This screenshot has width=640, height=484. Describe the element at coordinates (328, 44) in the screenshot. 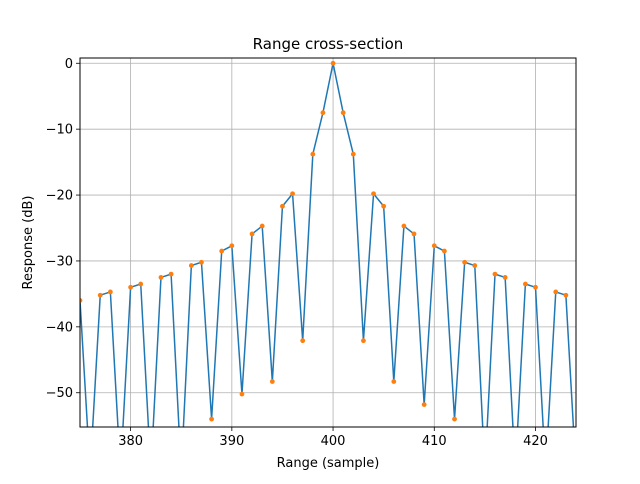

I see `chart-title: Range cross-section` at that location.